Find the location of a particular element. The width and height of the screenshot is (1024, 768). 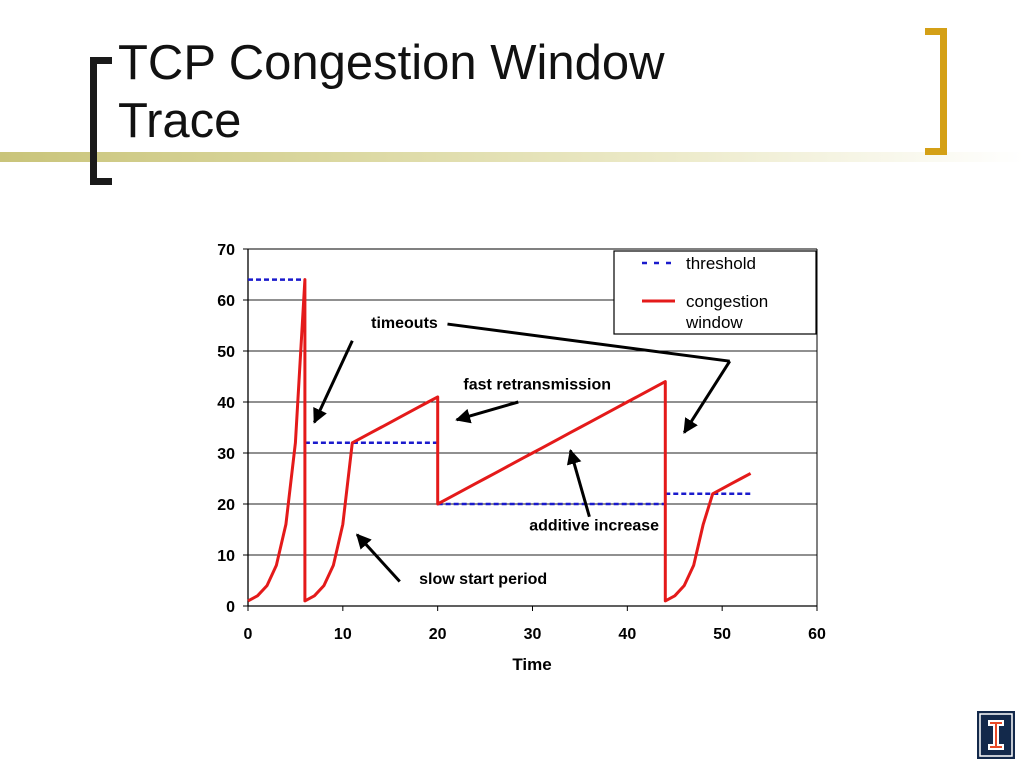

x-tick-label: 0 is located at coordinates (248, 634).